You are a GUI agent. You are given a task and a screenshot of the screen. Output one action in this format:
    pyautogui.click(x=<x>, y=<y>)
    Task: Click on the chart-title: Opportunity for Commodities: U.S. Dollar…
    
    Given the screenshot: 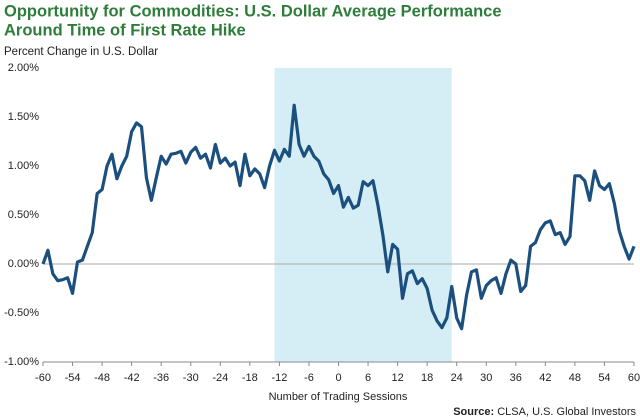 What is the action you would take?
    pyautogui.click(x=253, y=11)
    